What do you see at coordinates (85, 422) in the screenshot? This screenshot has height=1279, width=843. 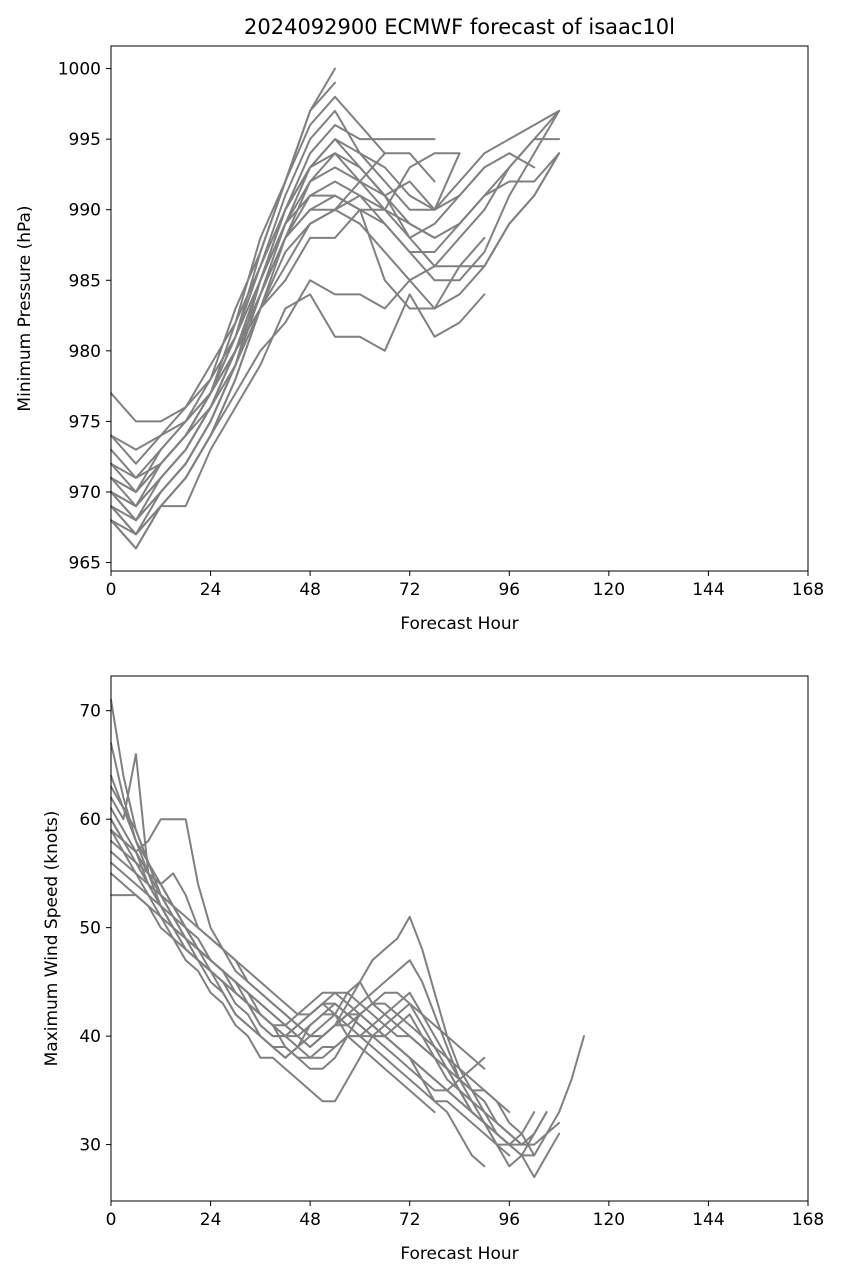 I see `y-tick-label: 975` at bounding box center [85, 422].